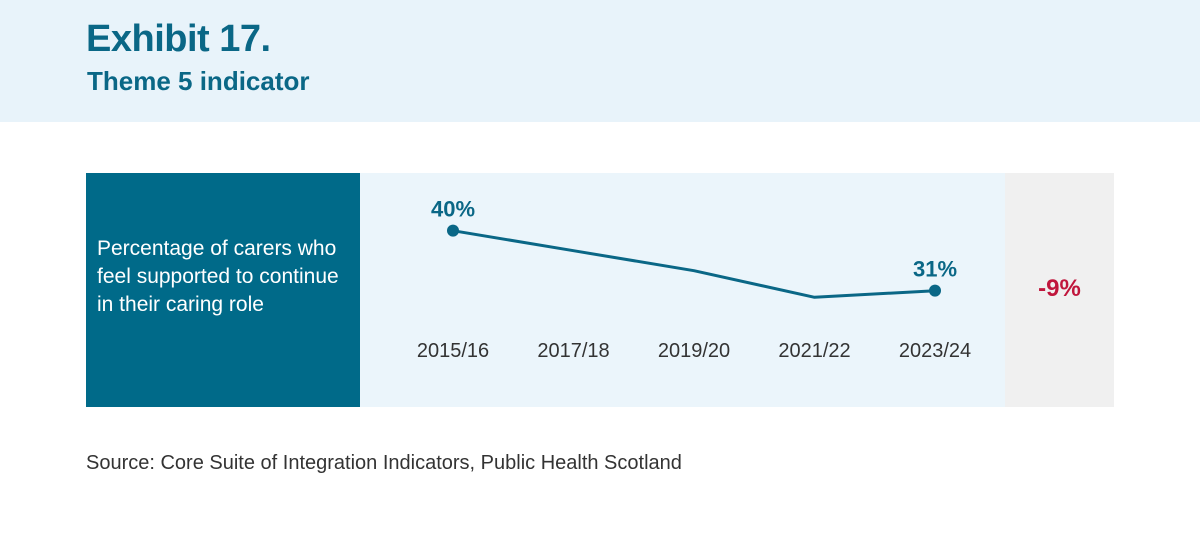 The width and height of the screenshot is (1200, 550). What do you see at coordinates (573, 351) in the screenshot?
I see `x-tick-label: 2017/18` at bounding box center [573, 351].